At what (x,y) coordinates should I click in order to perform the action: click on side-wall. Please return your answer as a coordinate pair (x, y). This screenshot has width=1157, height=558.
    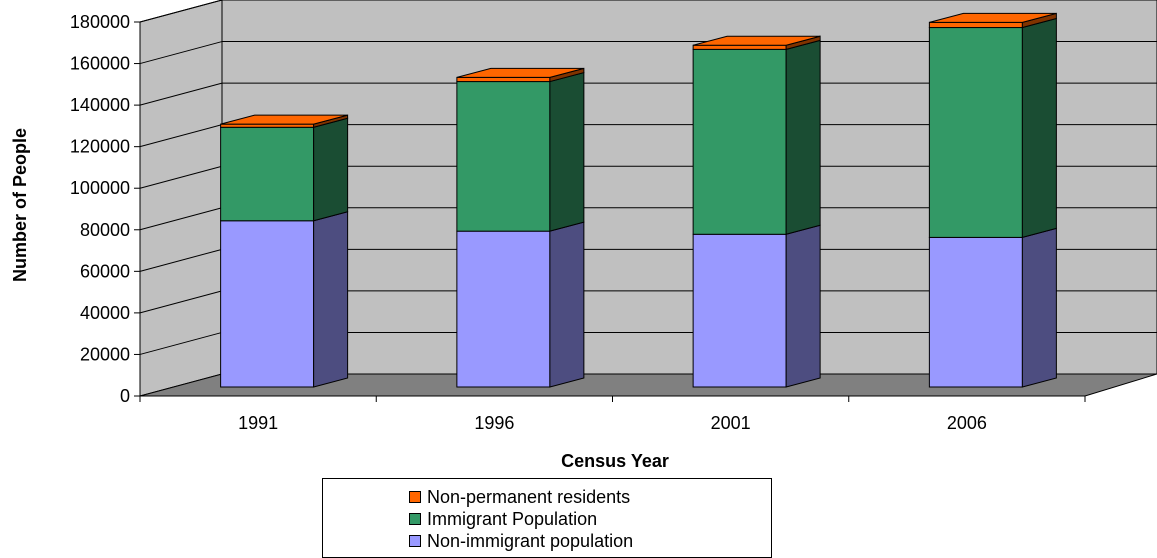
    Looking at the image, I should click on (181, 198).